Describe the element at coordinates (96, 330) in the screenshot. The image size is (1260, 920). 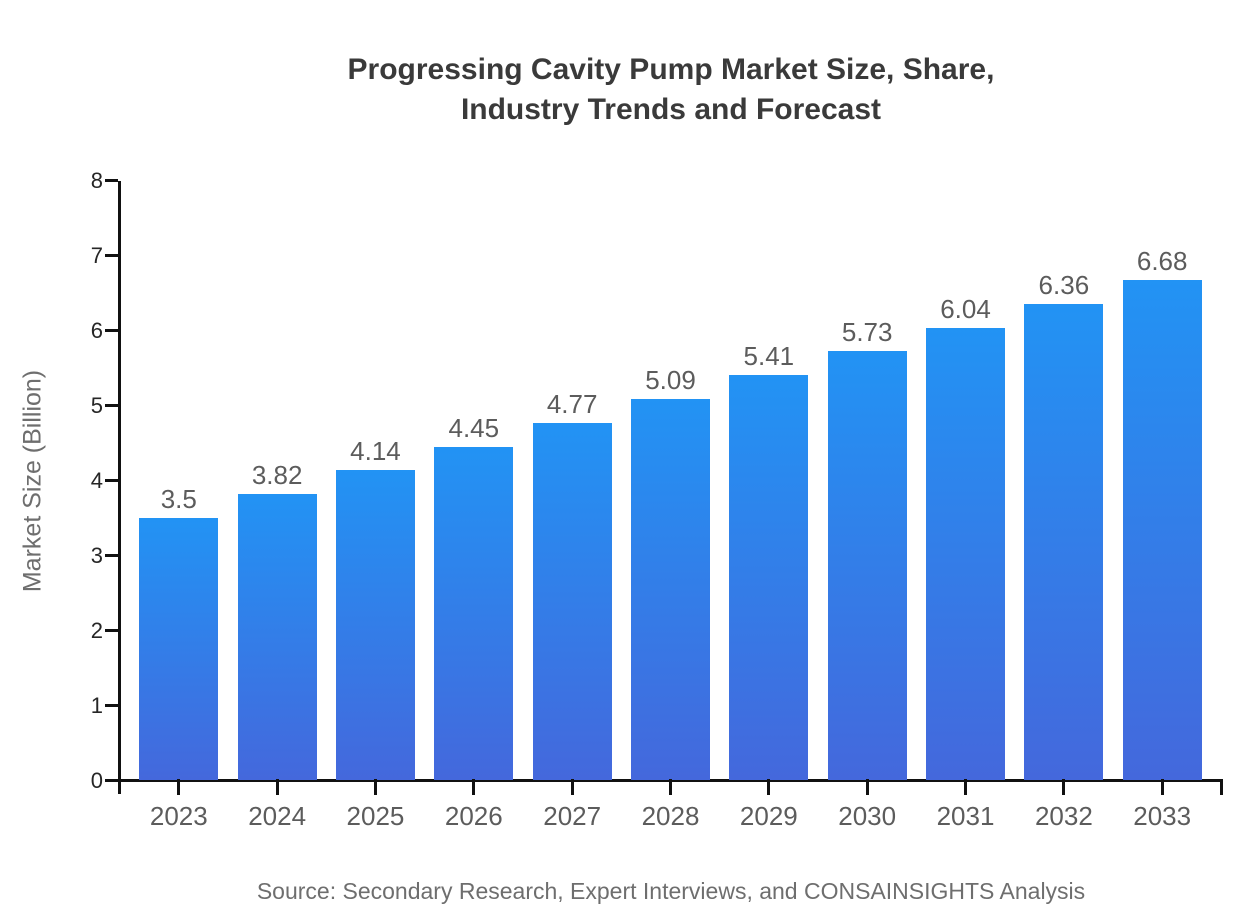
I see `y-tick-label: 6` at that location.